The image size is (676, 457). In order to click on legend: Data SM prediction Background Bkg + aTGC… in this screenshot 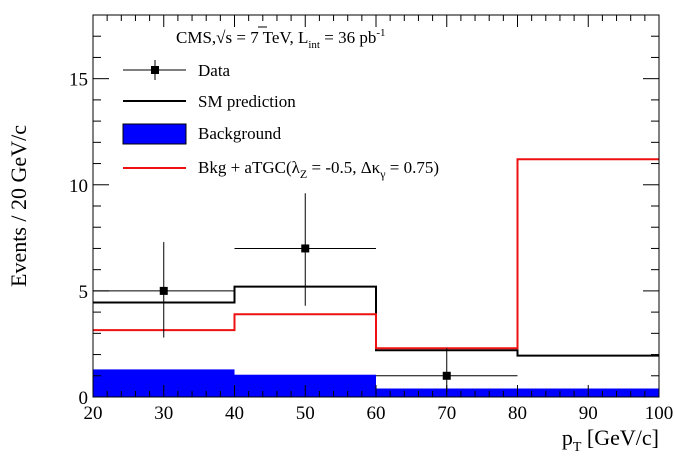, I will do `click(281, 120)`.